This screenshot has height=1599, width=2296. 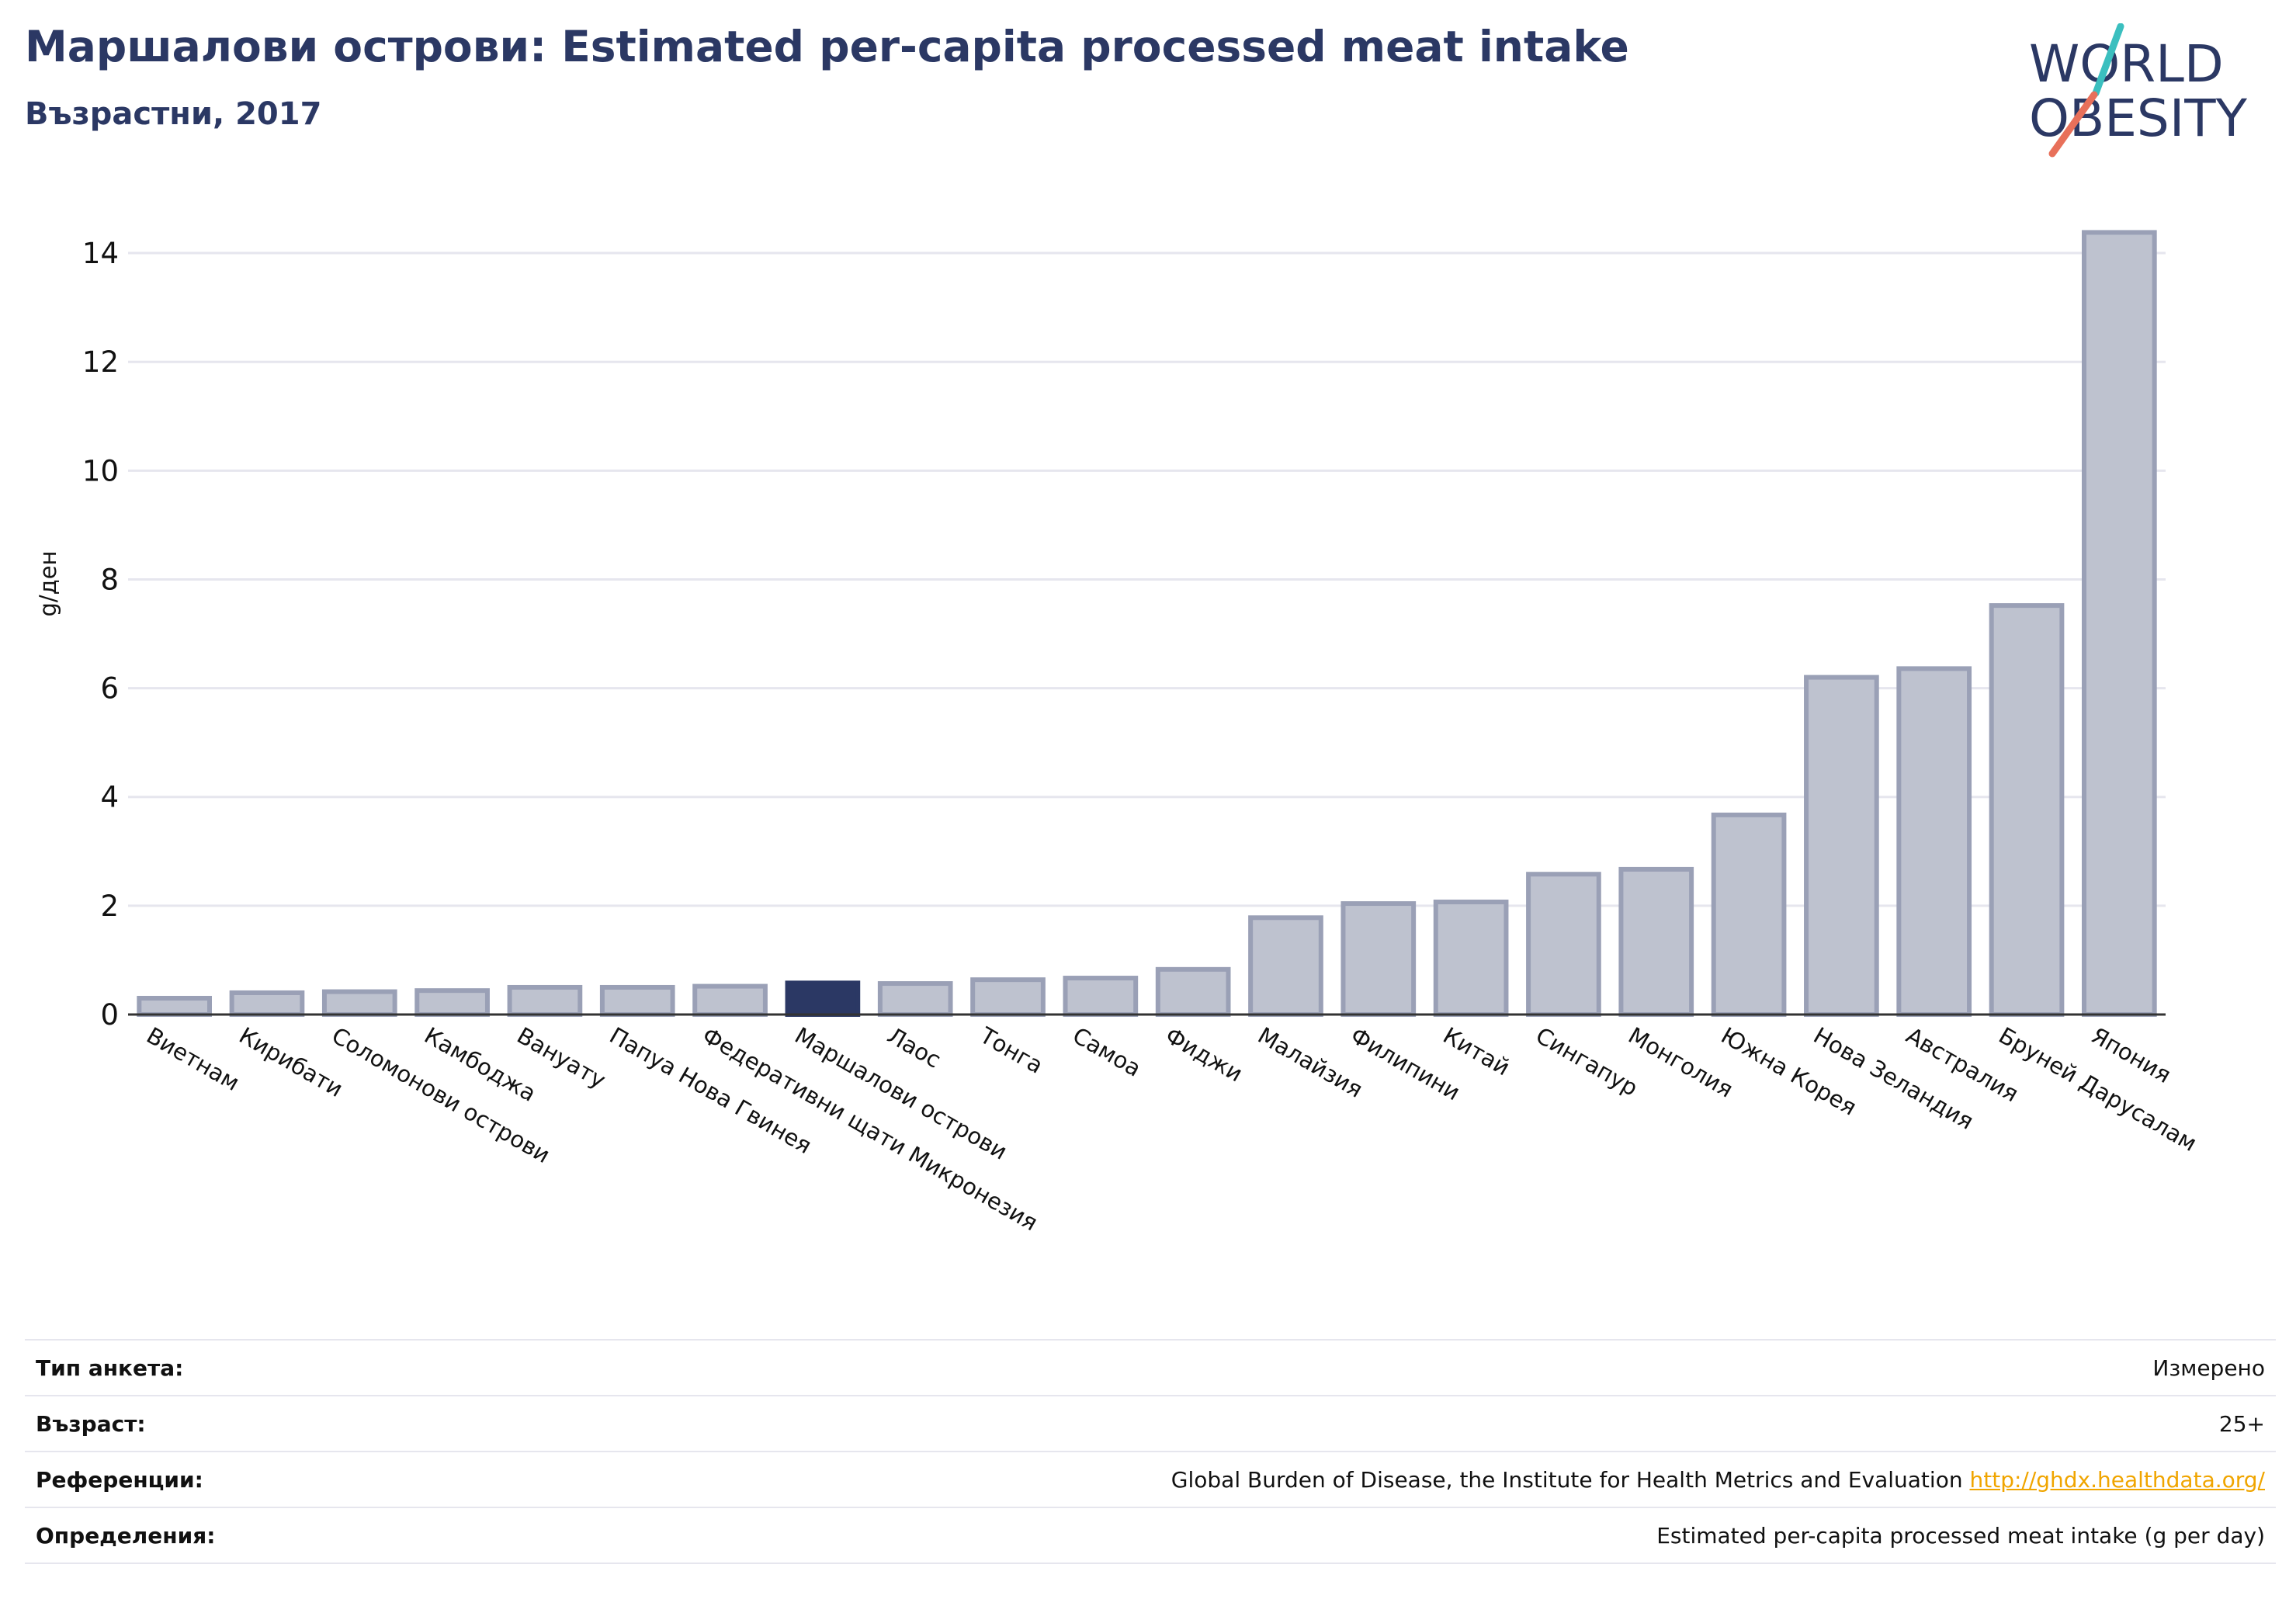 What do you see at coordinates (100, 362) in the screenshot?
I see `y-tick-label: 12` at bounding box center [100, 362].